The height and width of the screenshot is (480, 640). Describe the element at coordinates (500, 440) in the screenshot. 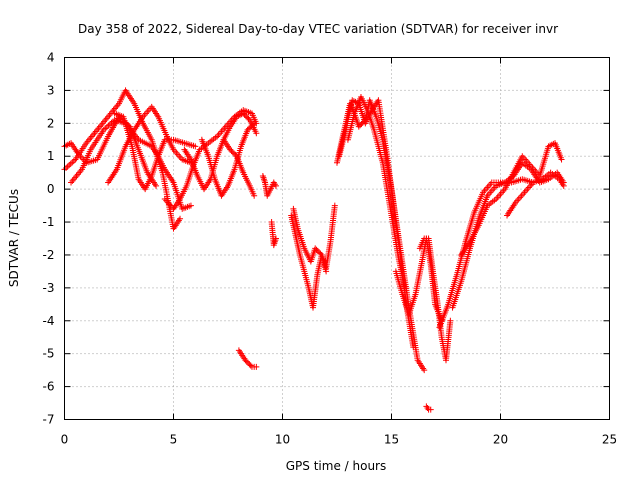

I see `x-tick-label: 20` at that location.